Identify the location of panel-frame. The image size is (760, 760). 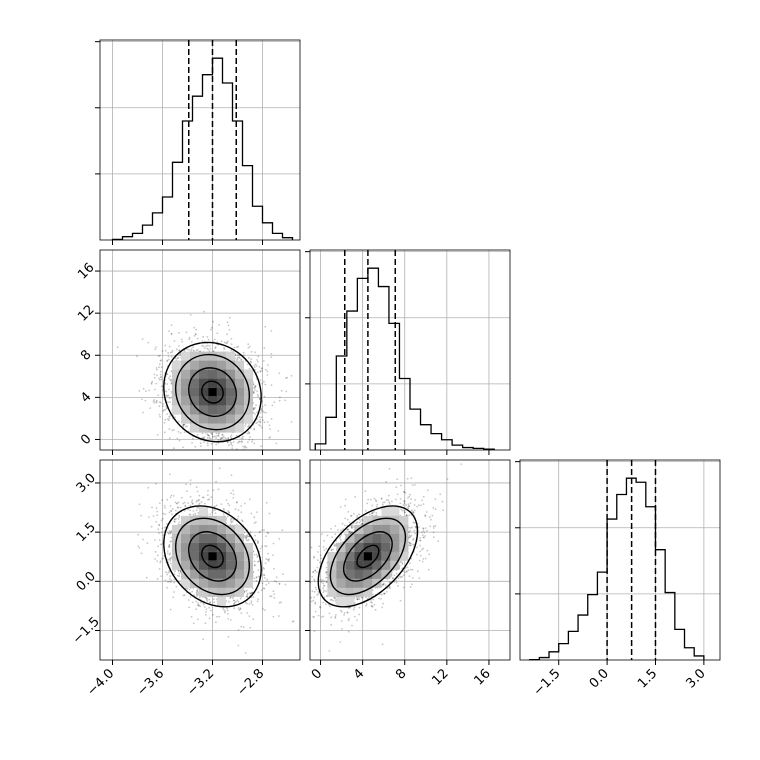
(200, 350).